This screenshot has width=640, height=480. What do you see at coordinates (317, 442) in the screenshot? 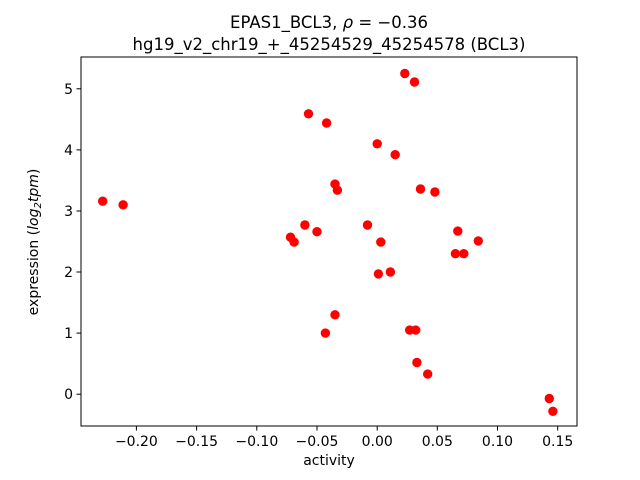
I see `x-tick-label: −0.05` at bounding box center [317, 442].